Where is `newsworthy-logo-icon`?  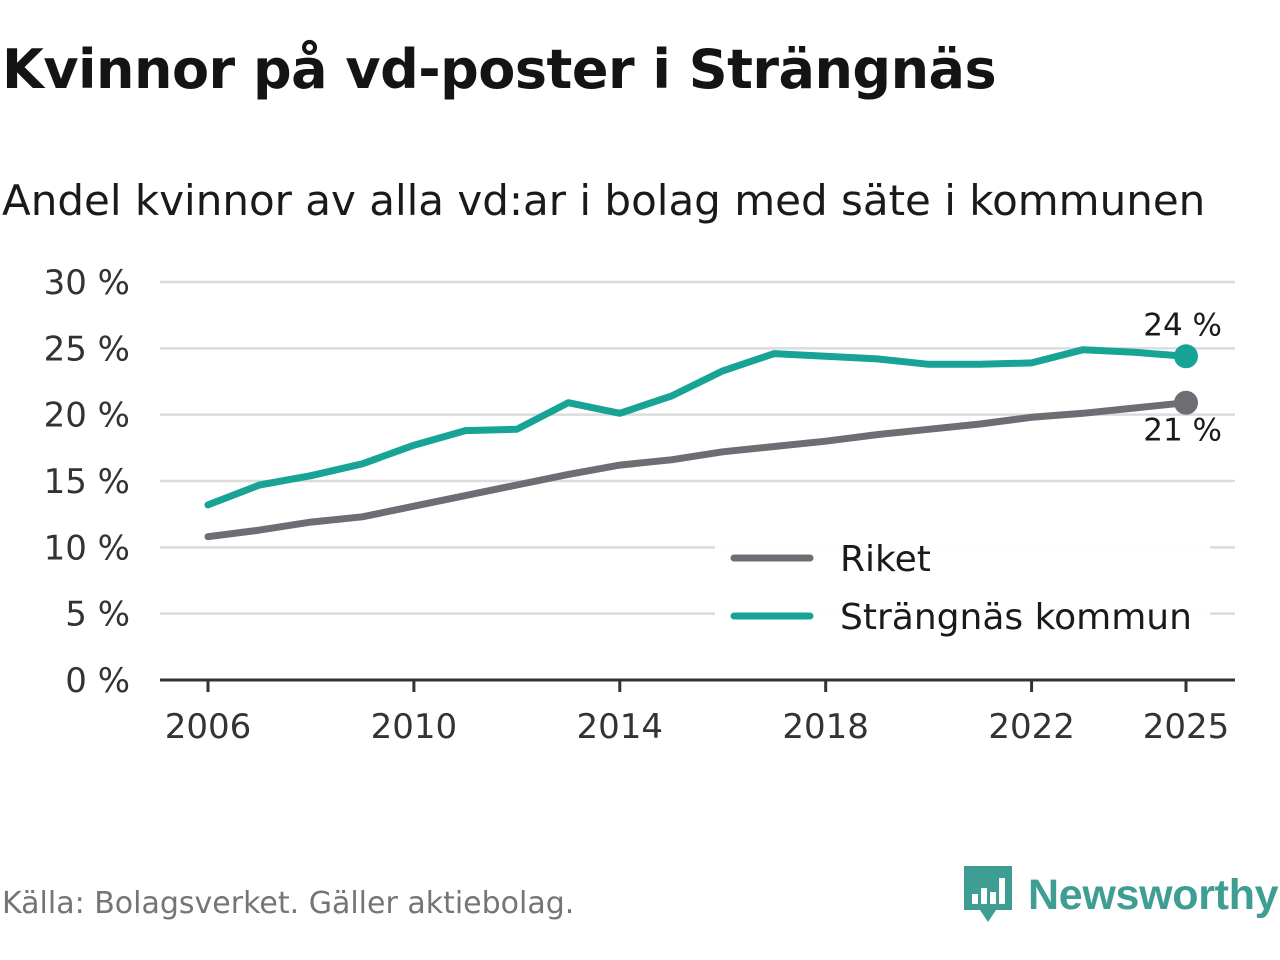 newsworthy-logo-icon is located at coordinates (988, 894).